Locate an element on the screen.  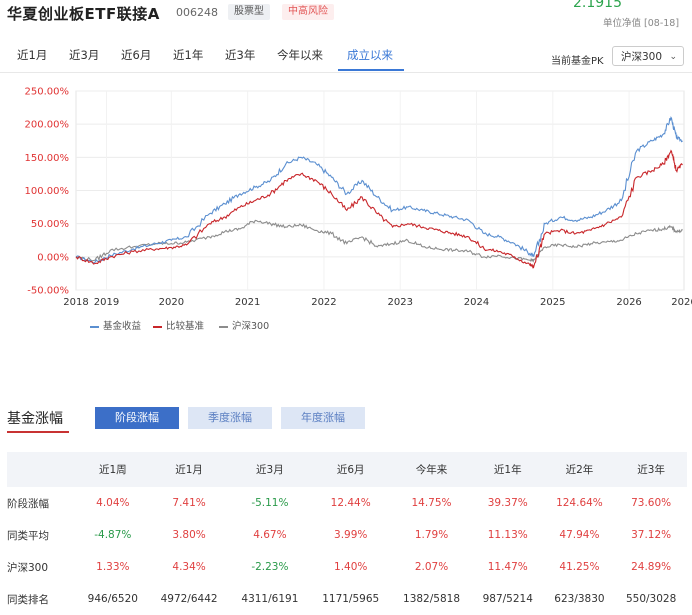
quarterly-return-button: 季度涨幅 is located at coordinates (230, 418).